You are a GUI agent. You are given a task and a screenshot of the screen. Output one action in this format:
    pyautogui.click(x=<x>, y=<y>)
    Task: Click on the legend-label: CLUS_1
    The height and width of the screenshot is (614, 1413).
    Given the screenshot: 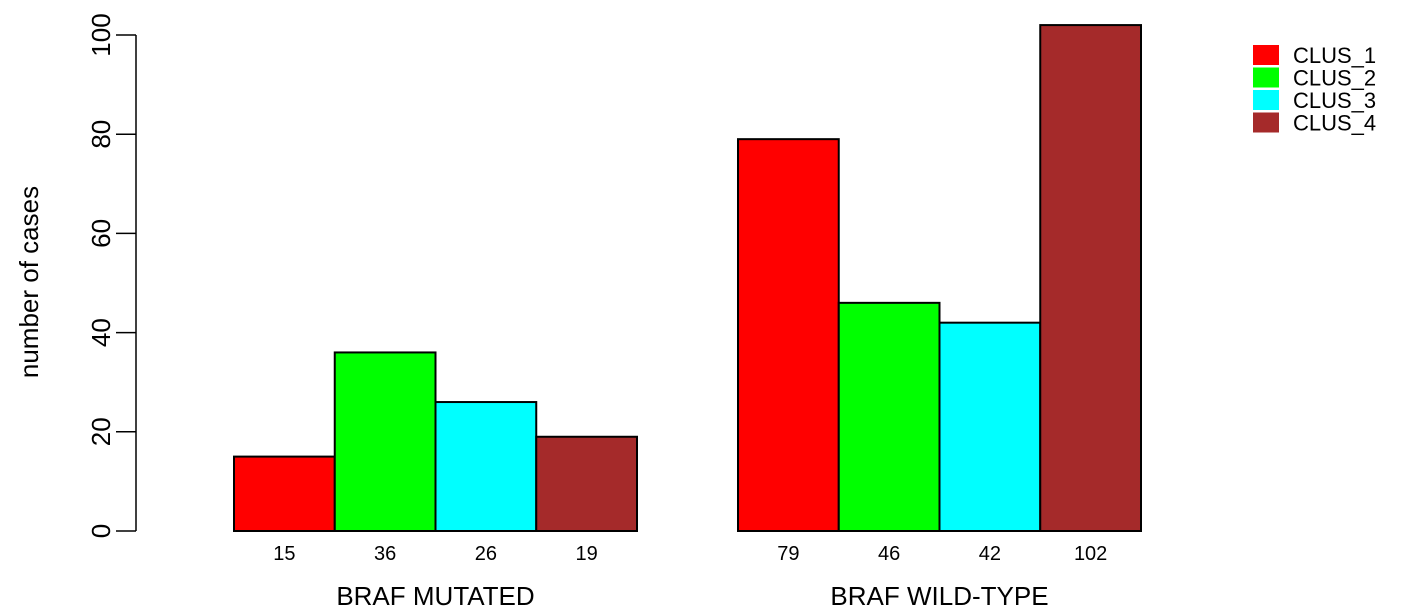 What is the action you would take?
    pyautogui.click(x=1334, y=55)
    